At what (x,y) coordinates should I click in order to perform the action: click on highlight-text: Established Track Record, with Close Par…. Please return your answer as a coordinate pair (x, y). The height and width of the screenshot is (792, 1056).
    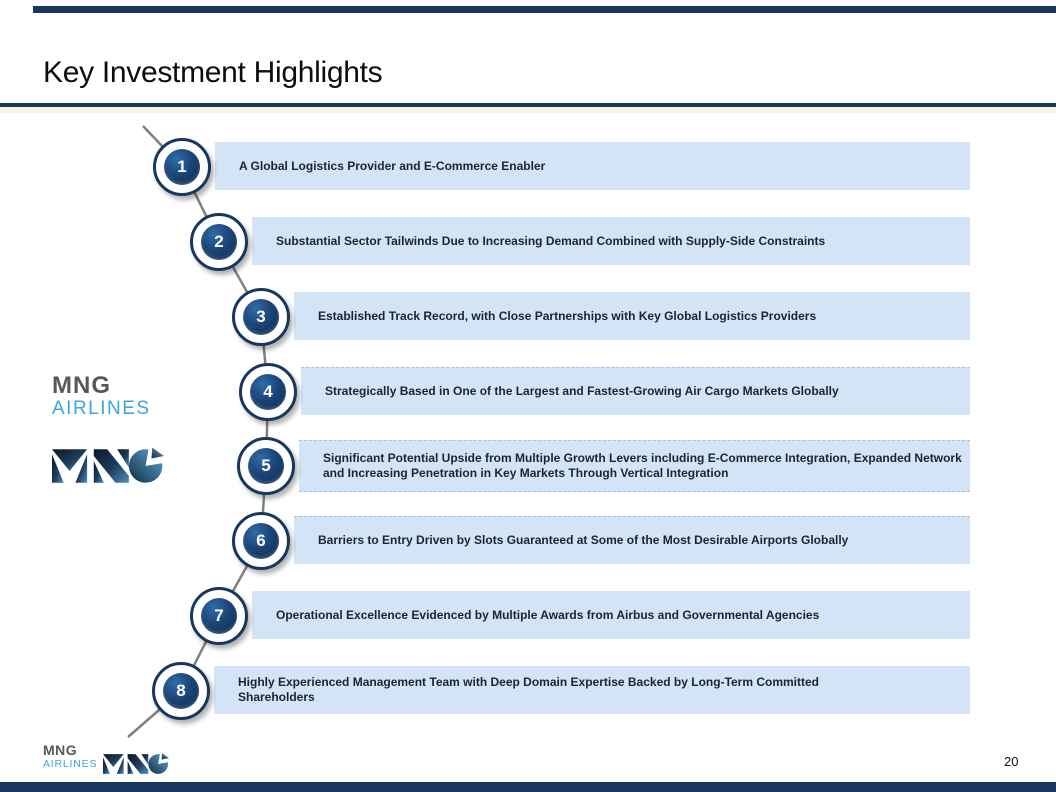
    Looking at the image, I should click on (567, 315).